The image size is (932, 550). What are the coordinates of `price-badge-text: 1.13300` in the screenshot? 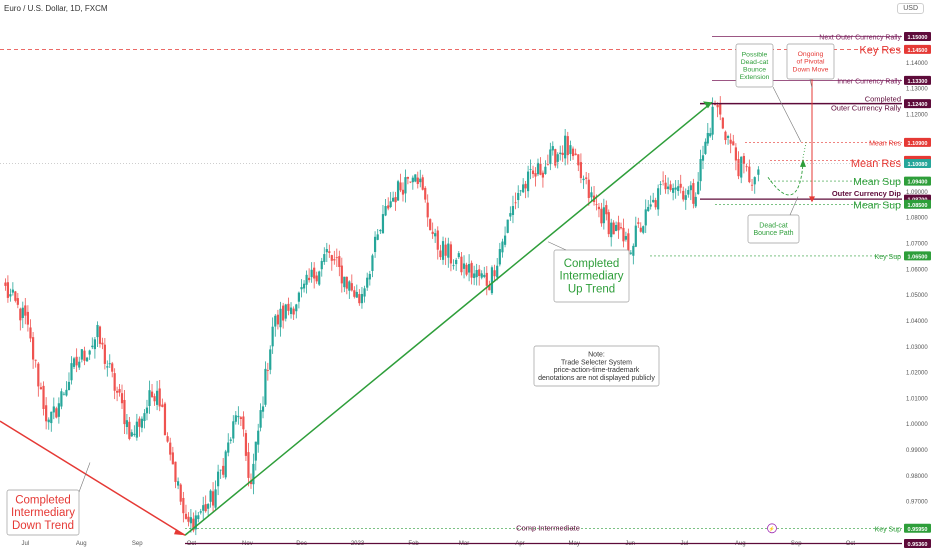 It's located at (918, 82).